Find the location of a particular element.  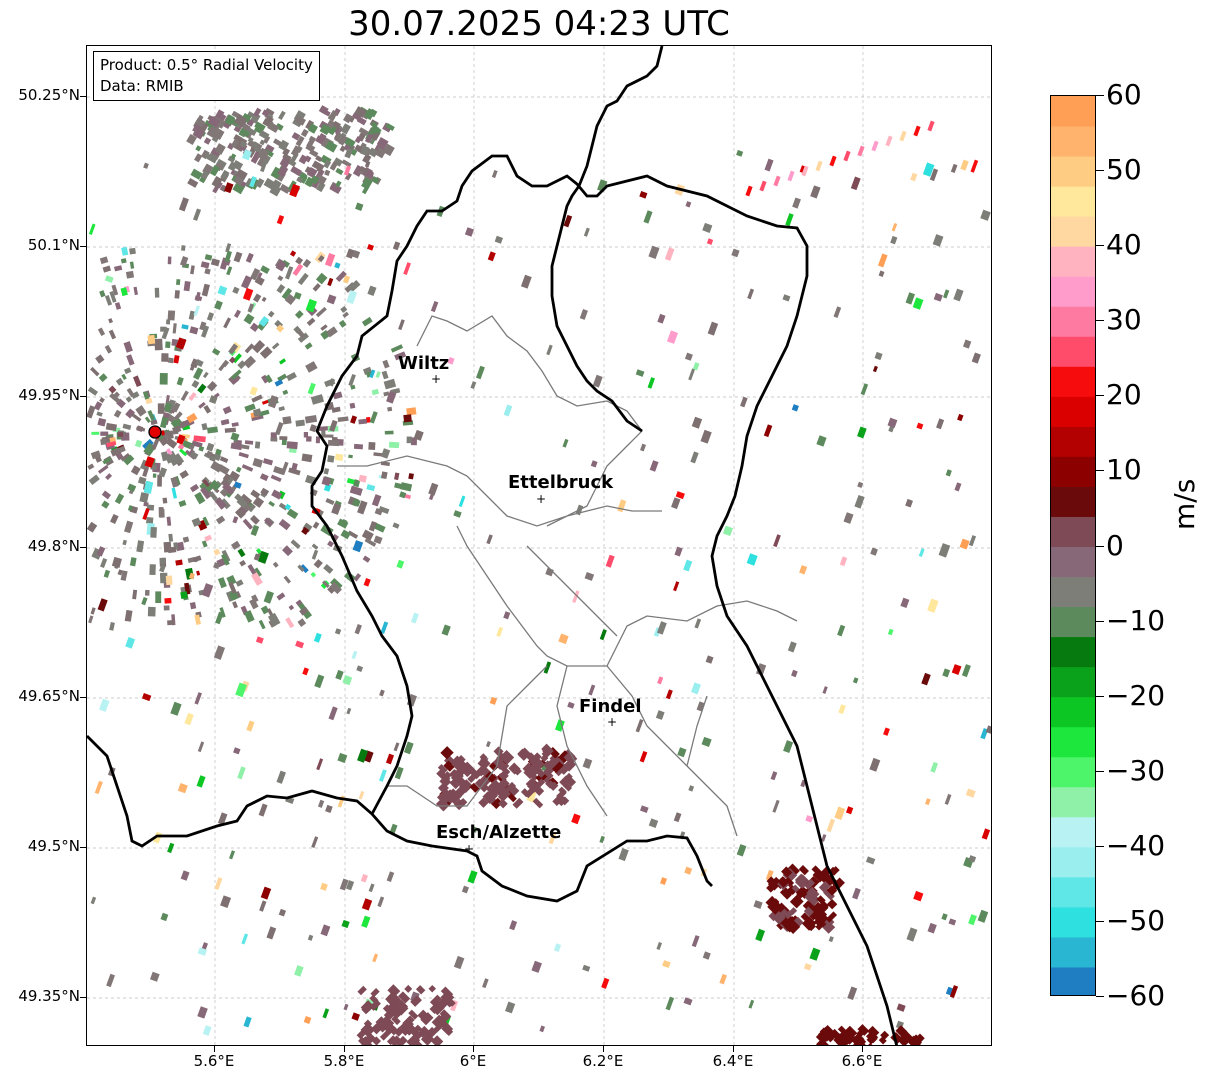

colorbar-tick is located at coordinates (1100, 470).